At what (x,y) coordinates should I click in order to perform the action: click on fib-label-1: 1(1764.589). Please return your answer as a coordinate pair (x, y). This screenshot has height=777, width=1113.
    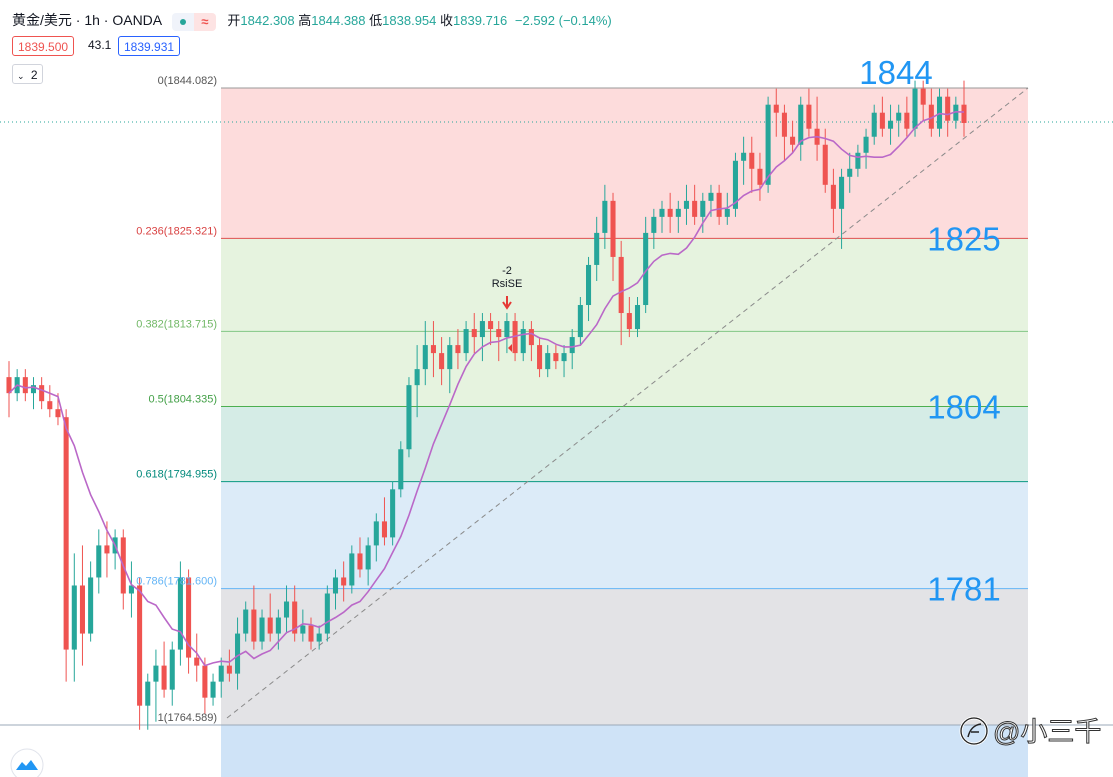
    Looking at the image, I should click on (187, 718).